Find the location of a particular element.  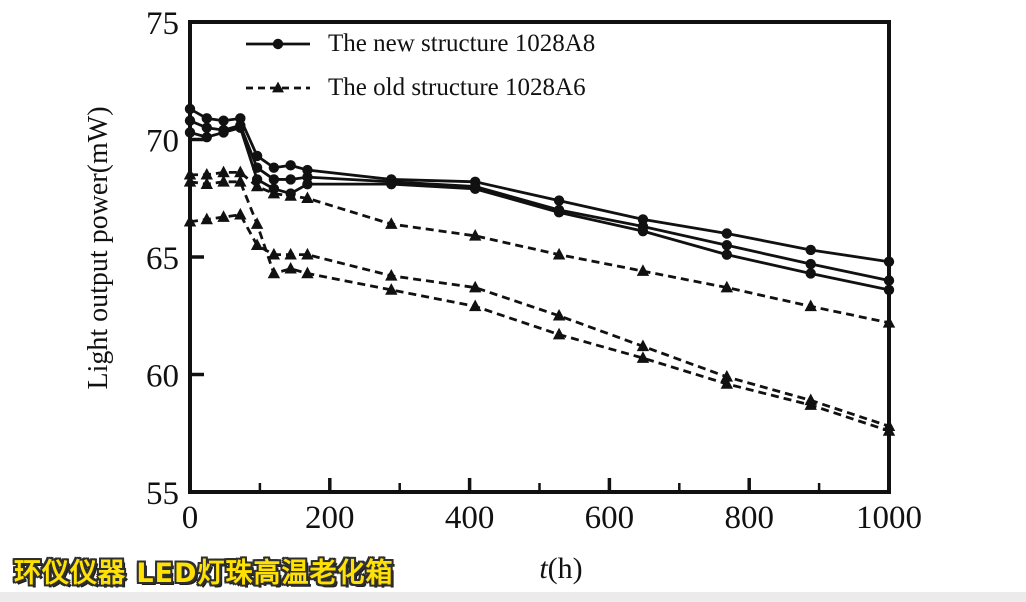

watermark-text: 环仪仪器 LED灯珠高温老化箱 is located at coordinates (204, 573).